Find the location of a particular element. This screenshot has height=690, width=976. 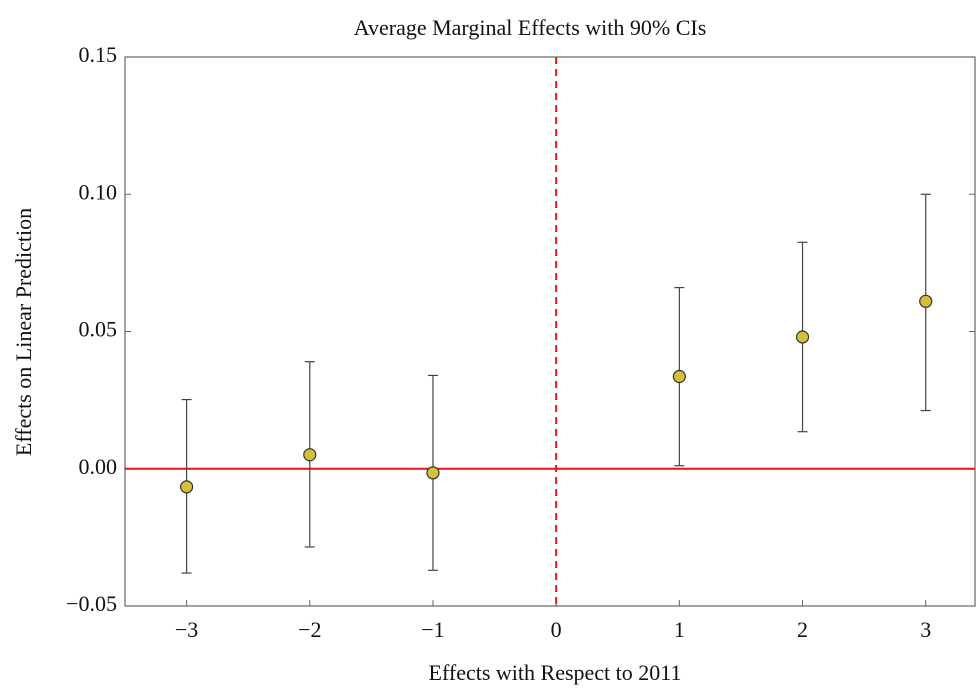

chart-title: Average Marginal Effects with 90% CIs is located at coordinates (530, 27).